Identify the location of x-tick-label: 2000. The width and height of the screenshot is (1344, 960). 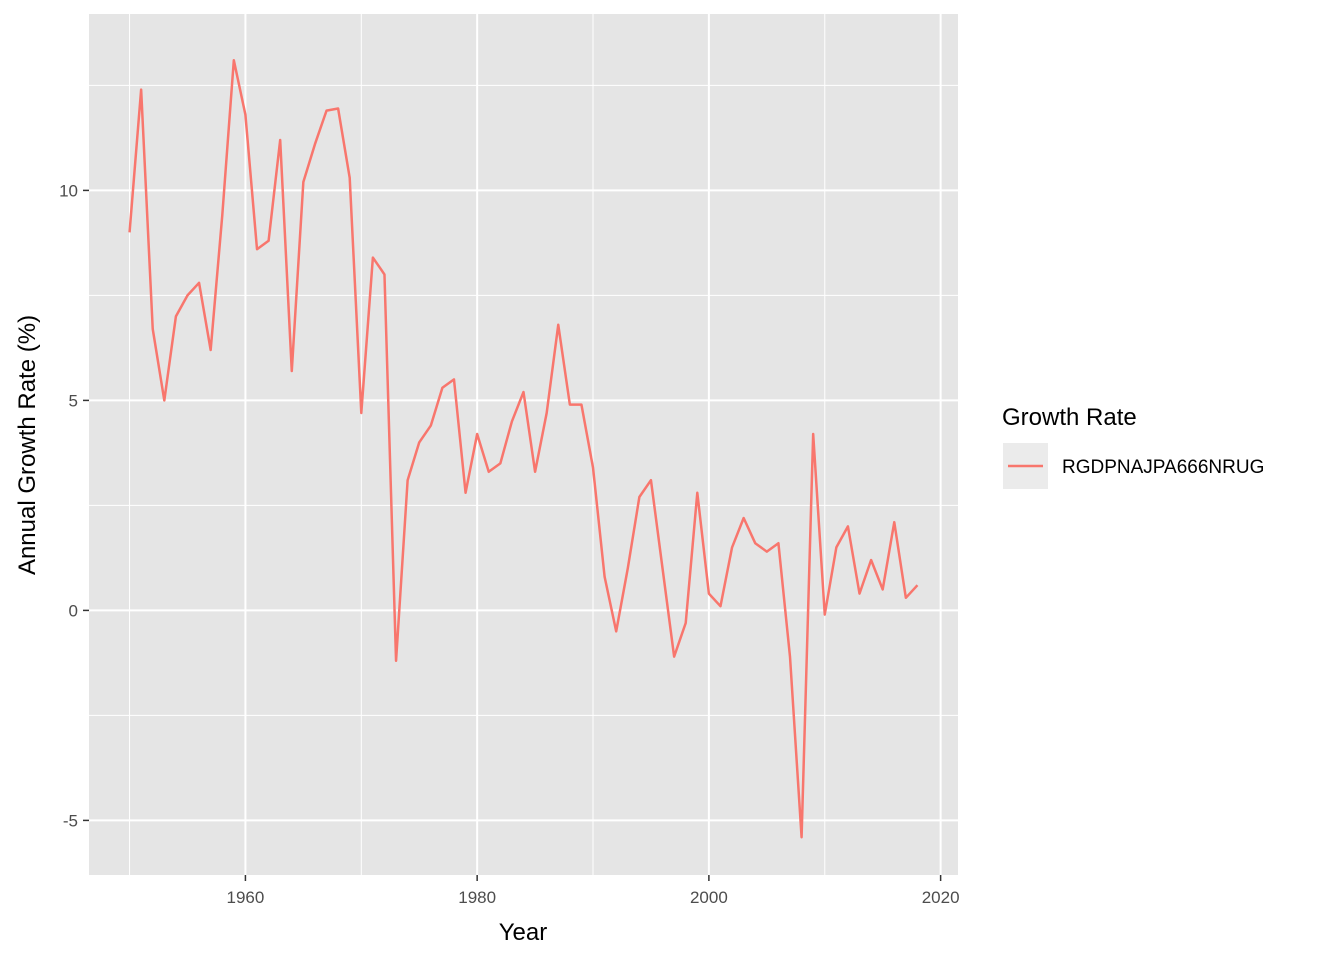
(709, 897).